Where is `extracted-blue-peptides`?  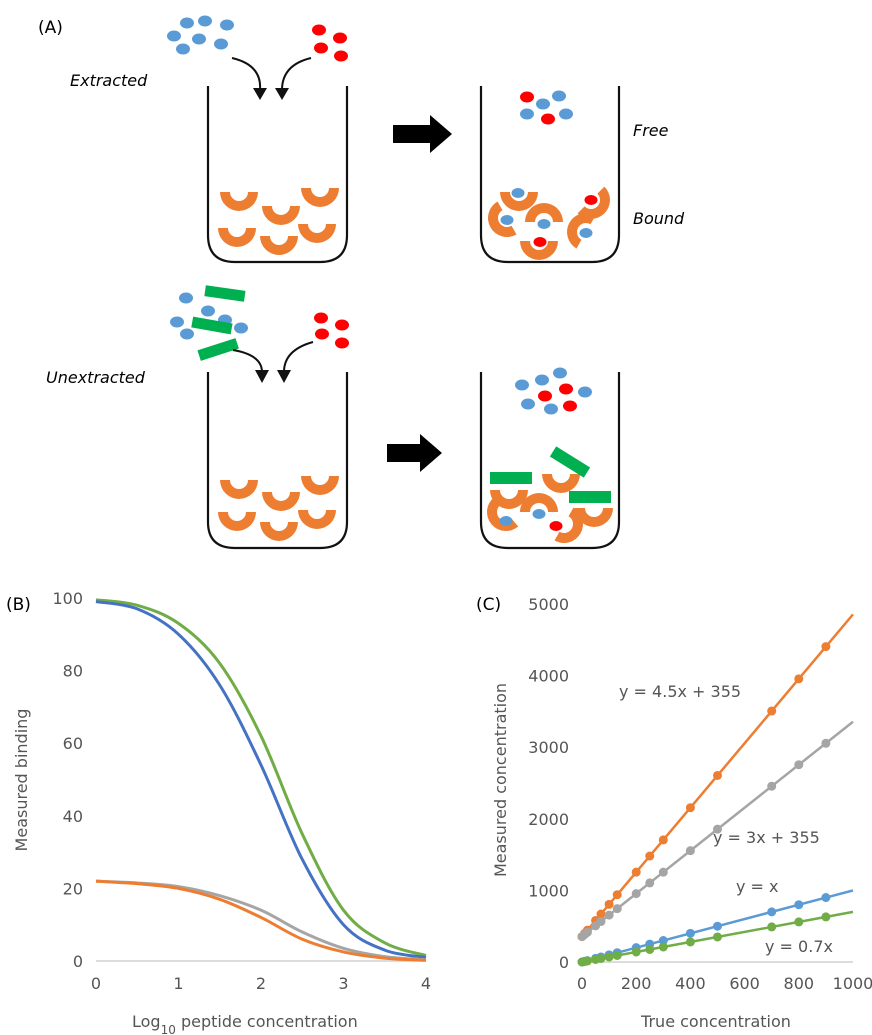
extracted-blue-peptides is located at coordinates (200, 35).